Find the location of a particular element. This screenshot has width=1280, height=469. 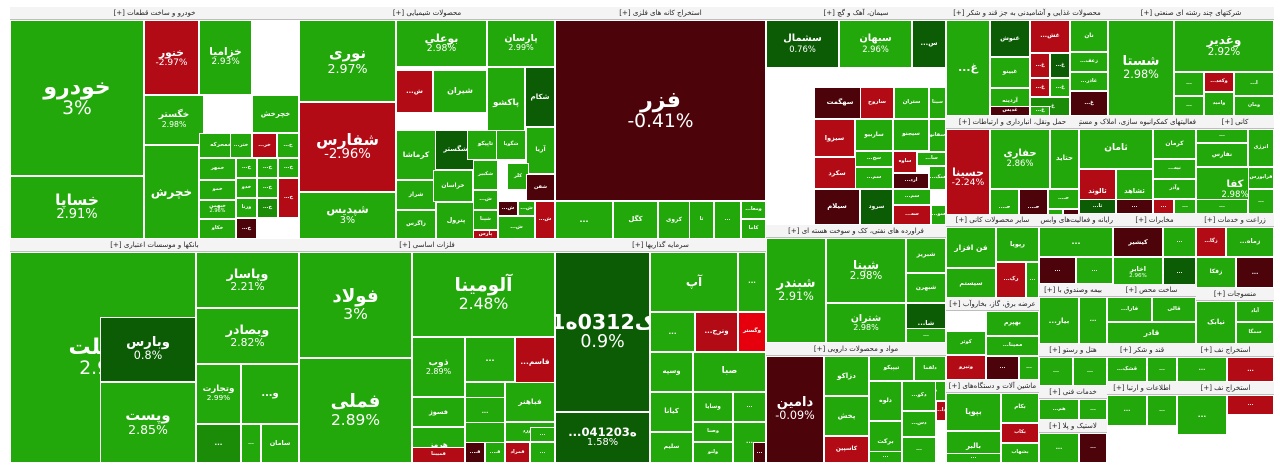

stock-tile: شگویا is located at coordinates (511, 145).